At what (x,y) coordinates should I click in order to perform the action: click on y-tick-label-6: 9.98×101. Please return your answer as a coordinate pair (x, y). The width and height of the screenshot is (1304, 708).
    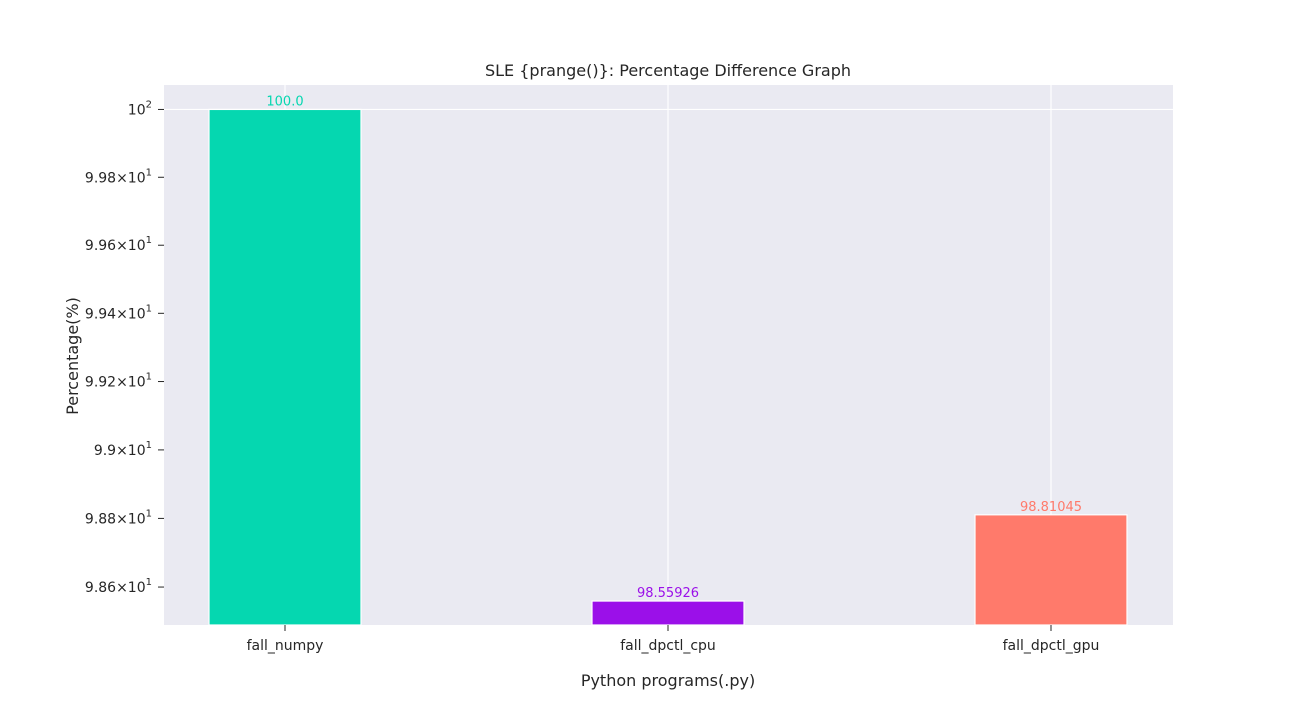
    Looking at the image, I should click on (118, 176).